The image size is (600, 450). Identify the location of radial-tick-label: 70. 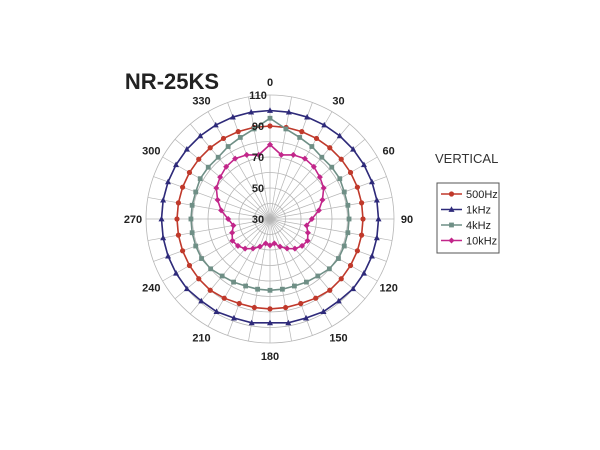
(258, 158).